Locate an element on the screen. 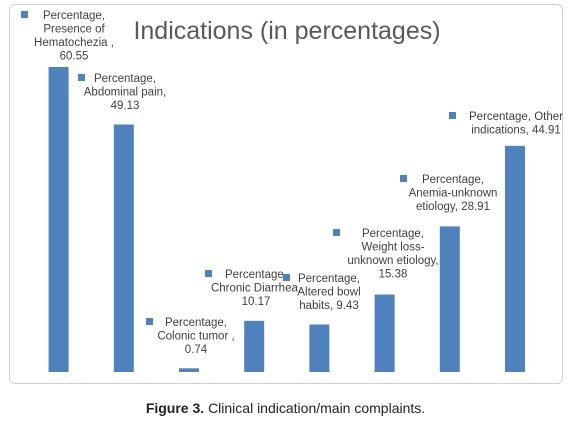 Image resolution: width=571 pixels, height=425 pixels. data-label-line: indications, 44.91 is located at coordinates (516, 131).